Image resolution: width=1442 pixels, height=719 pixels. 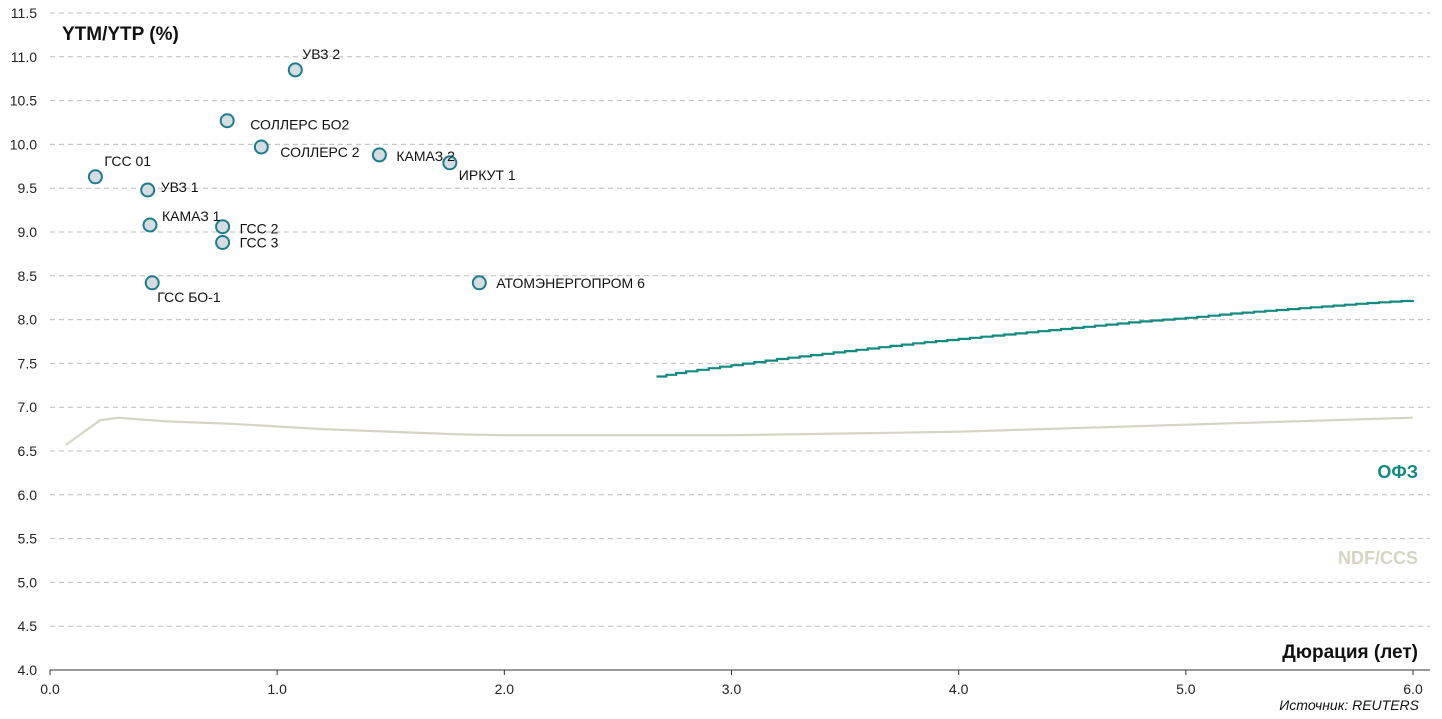 What do you see at coordinates (28, 188) in the screenshot?
I see `y-tick-label: 9.5` at bounding box center [28, 188].